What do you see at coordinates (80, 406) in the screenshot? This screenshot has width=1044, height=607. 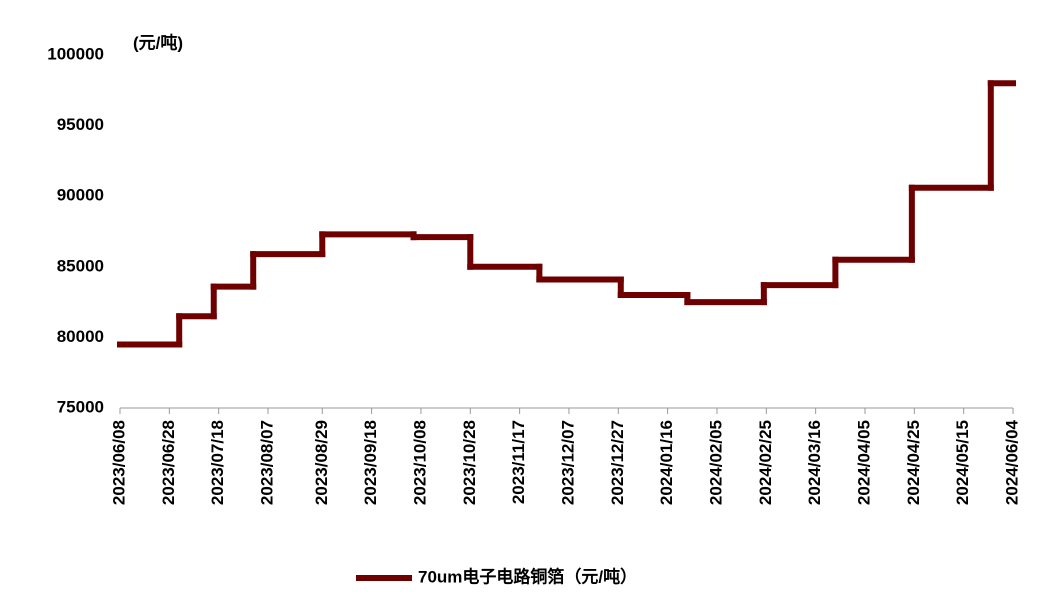 I see `y-tick-label: 75000` at bounding box center [80, 406].